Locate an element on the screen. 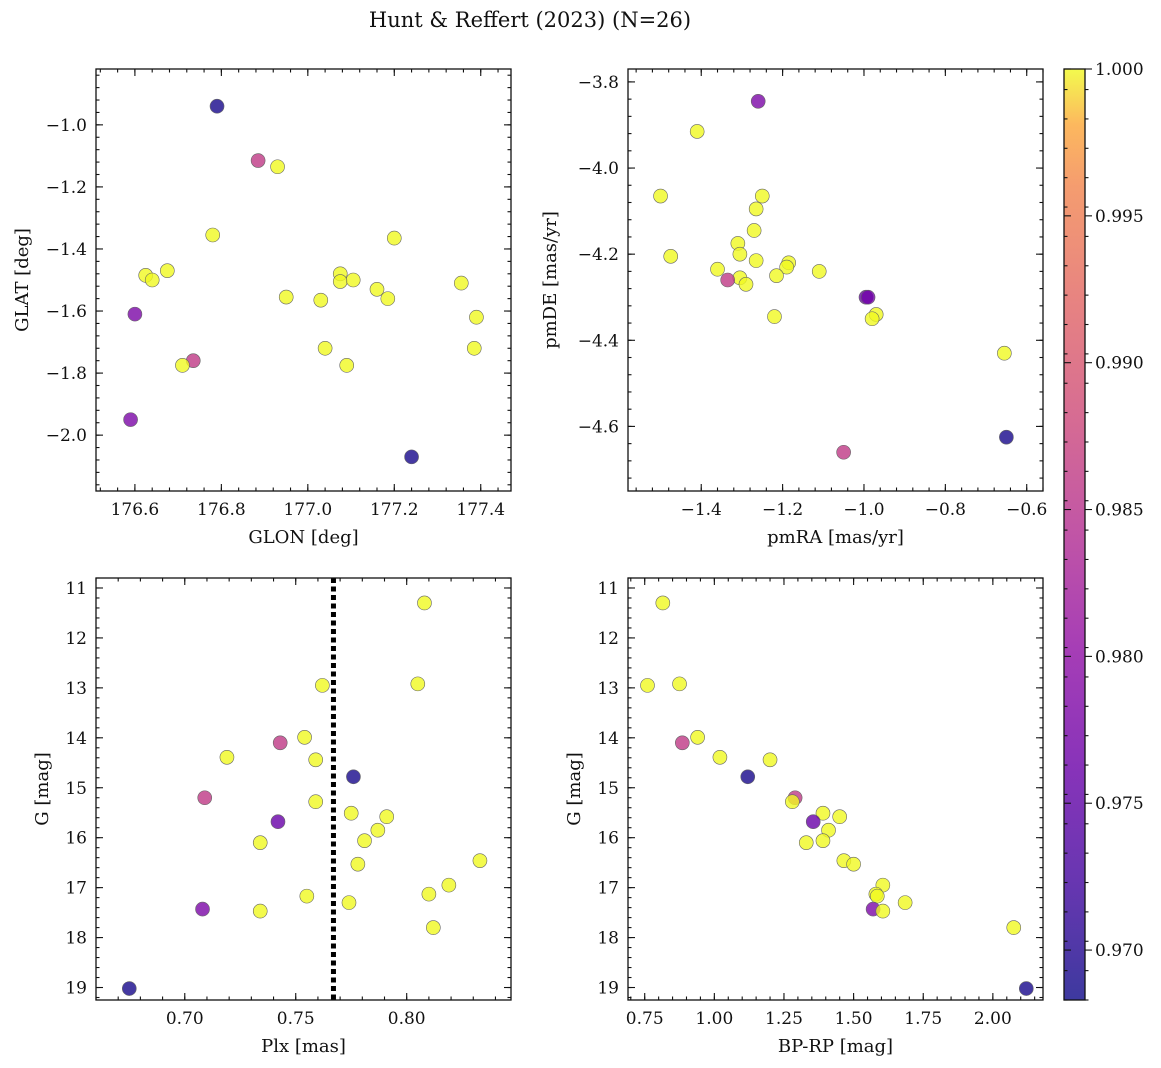  y-axis-label: pmDE [mas/yr] is located at coordinates (550, 280).